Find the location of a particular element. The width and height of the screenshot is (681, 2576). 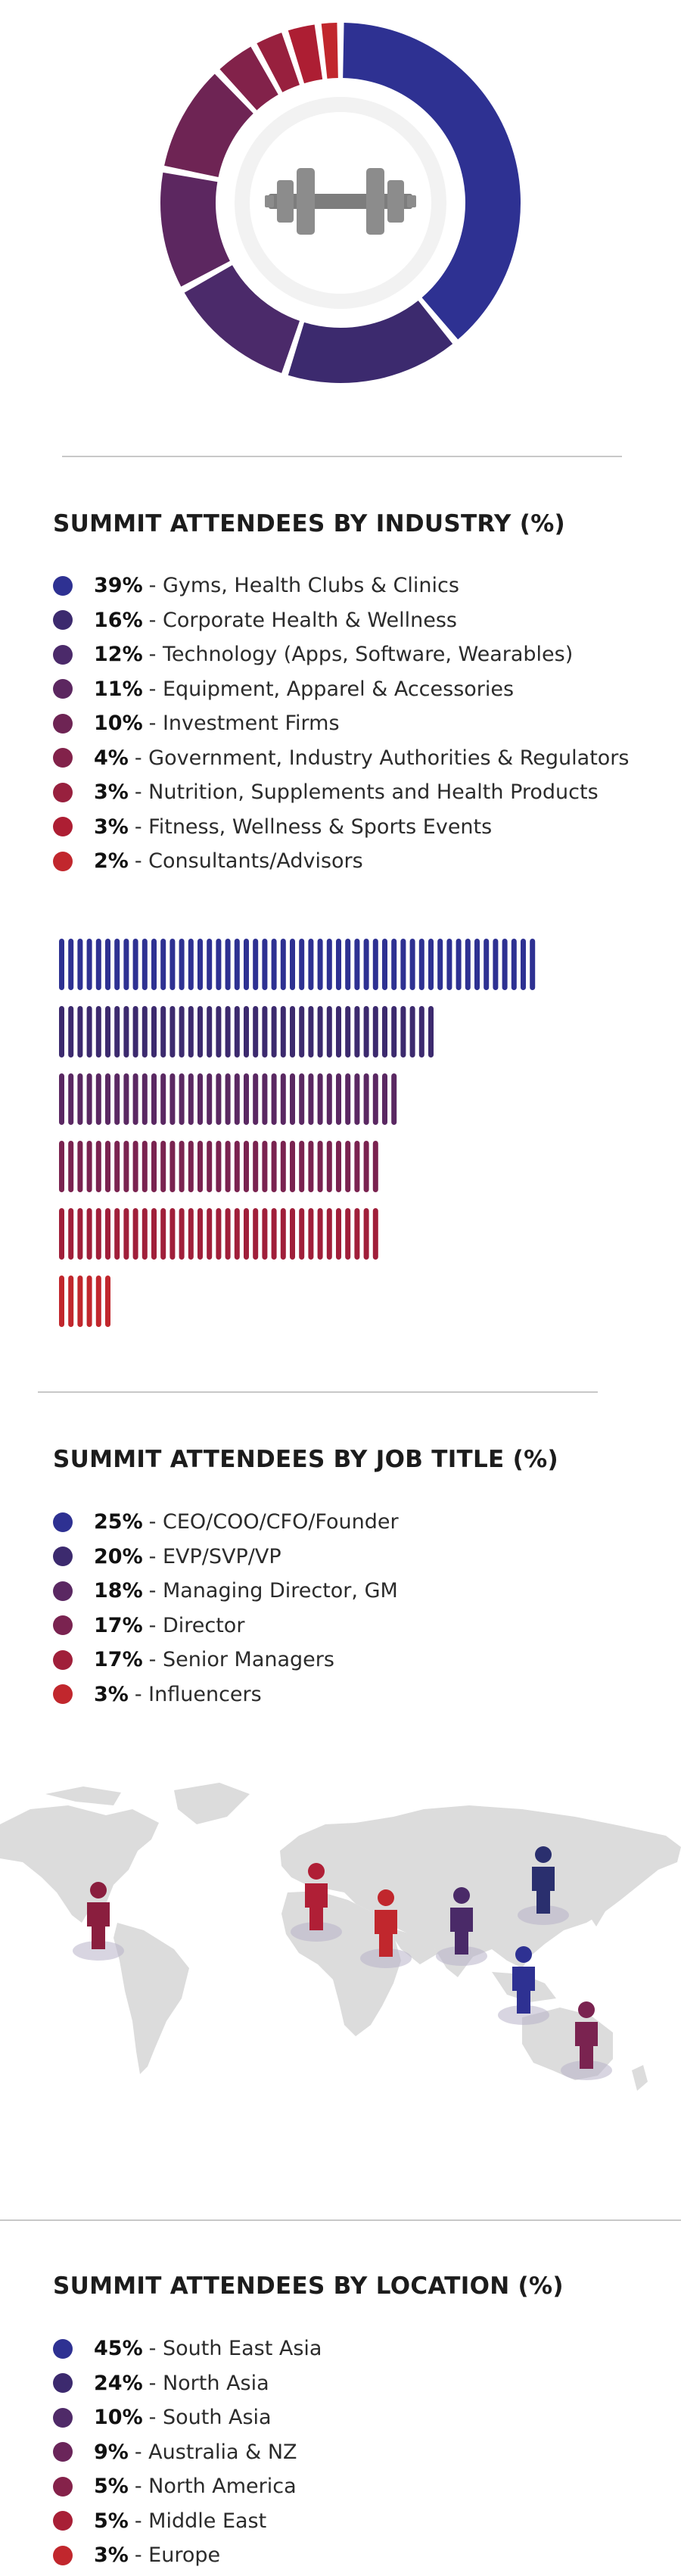

job-title-bar-chart is located at coordinates (298, 1133).